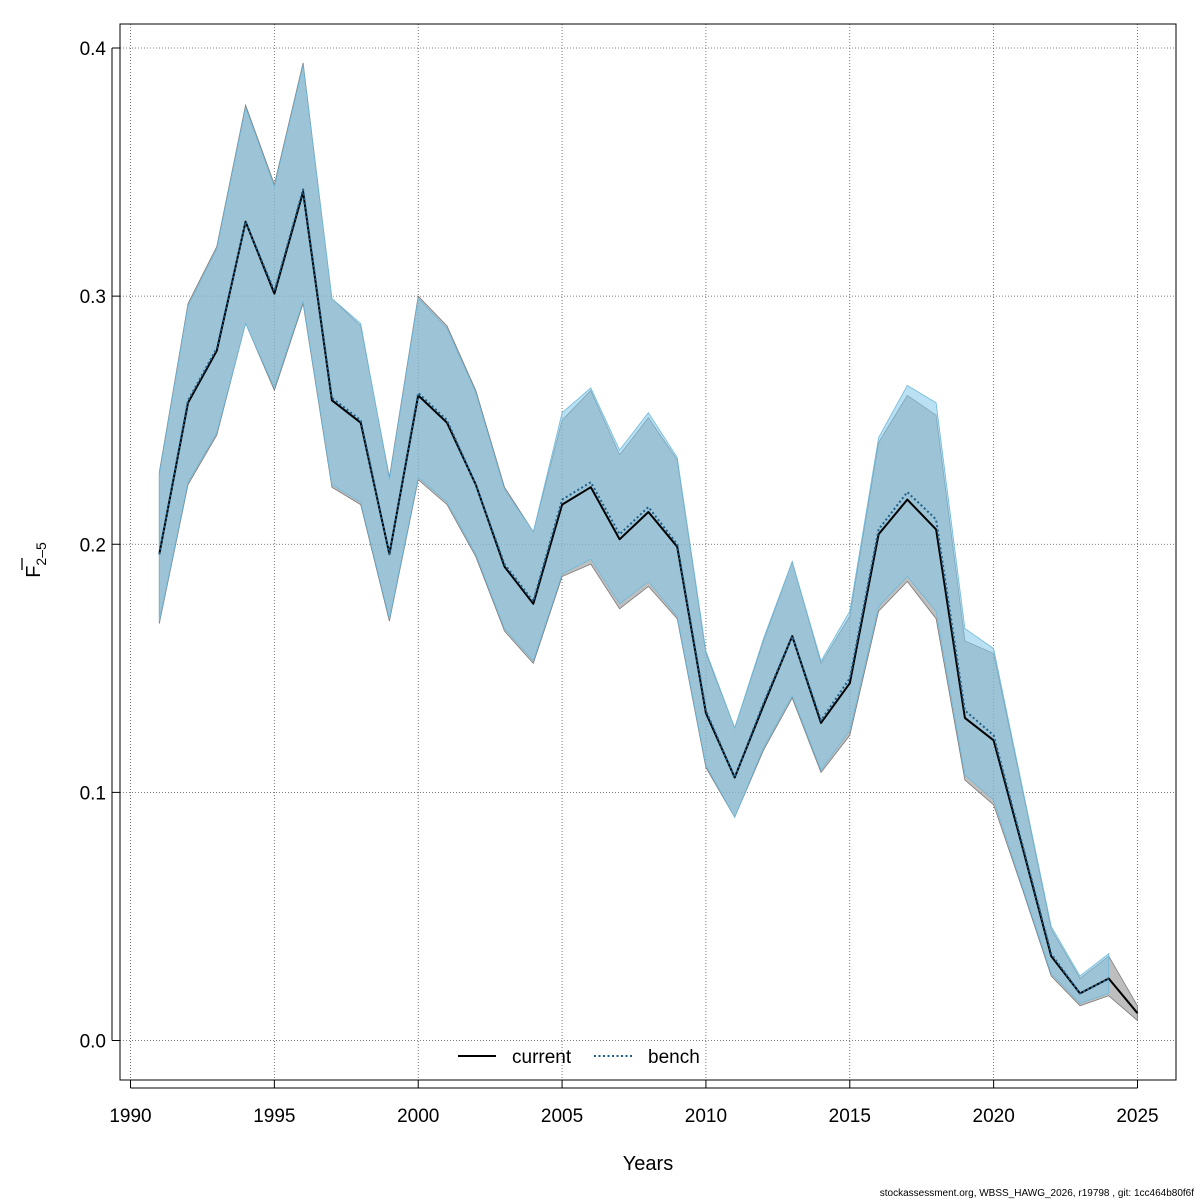 The width and height of the screenshot is (1200, 1200). I want to click on y-axis-title-subscript: 2–5, so click(41, 554).